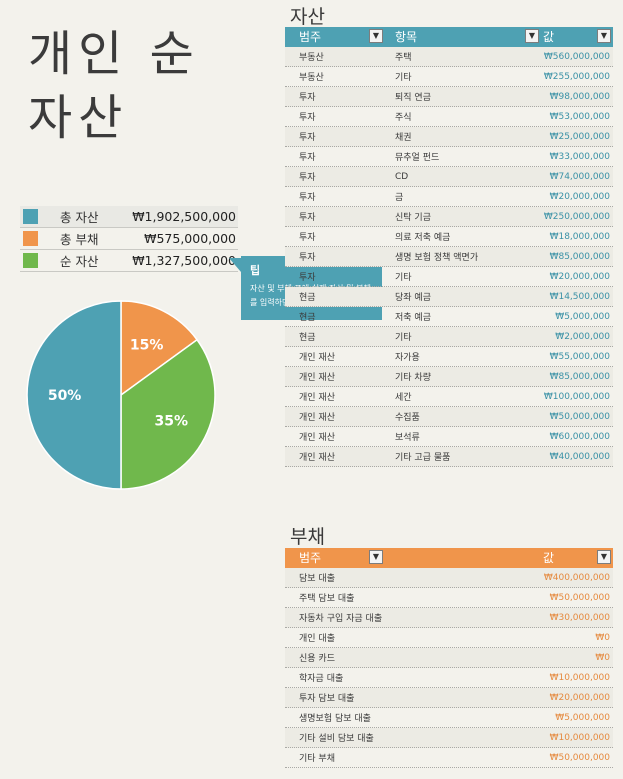 The image size is (623, 779). What do you see at coordinates (423, 458) in the screenshot?
I see `item-cell: 기타 고급 물품` at bounding box center [423, 458].